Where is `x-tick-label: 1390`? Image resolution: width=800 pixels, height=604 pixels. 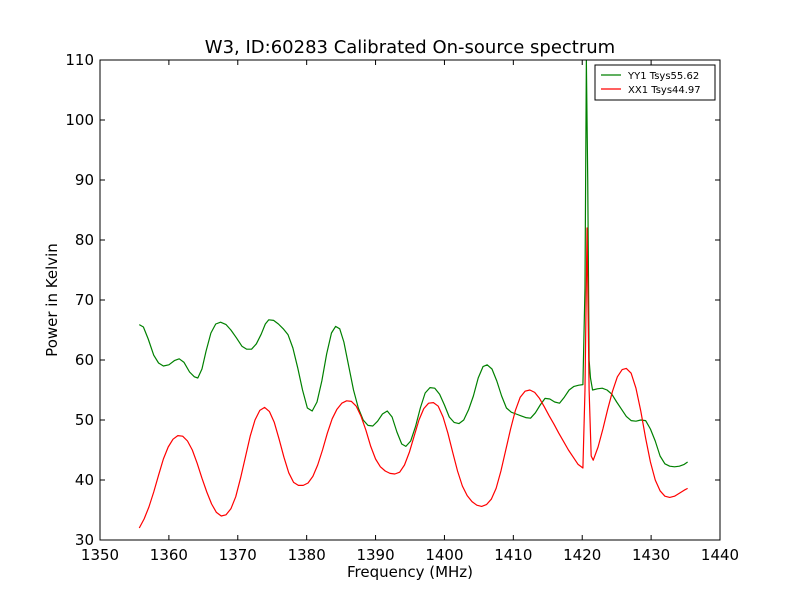 x-tick-label: 1390 is located at coordinates (375, 555).